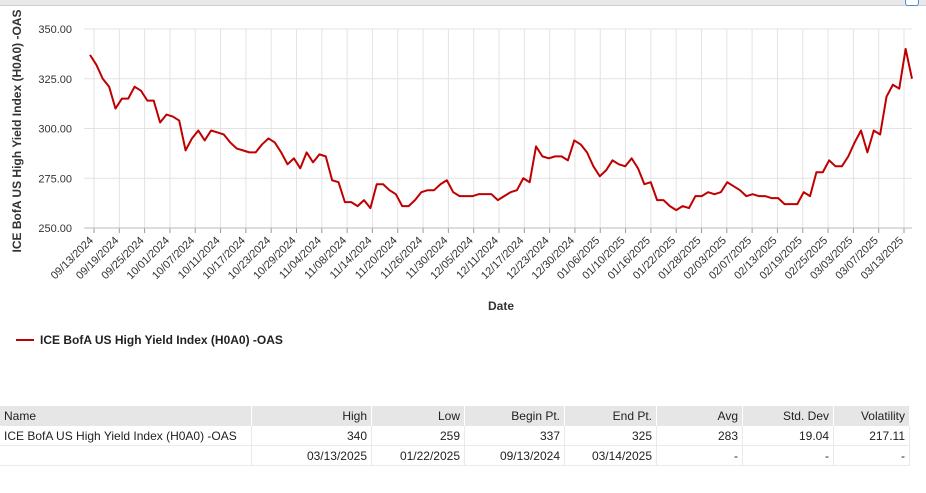  Describe the element at coordinates (463, 3) in the screenshot. I see `top-toolbar-strip` at that location.